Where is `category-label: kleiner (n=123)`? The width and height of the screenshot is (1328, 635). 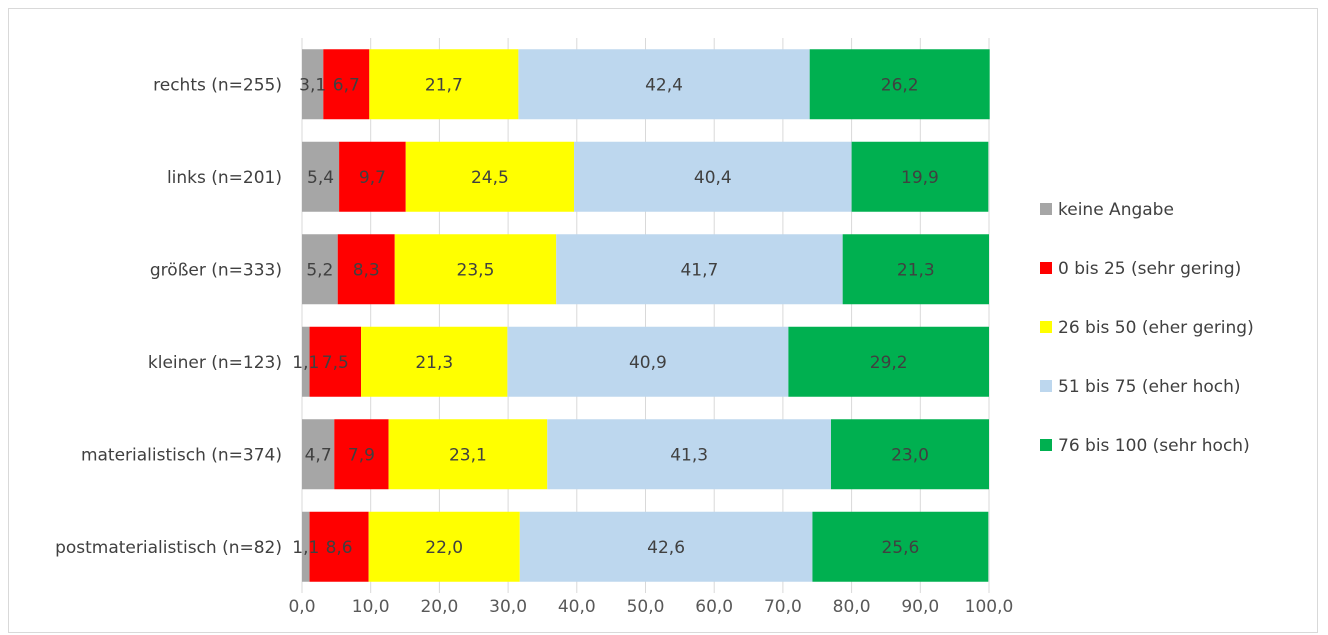 category-label: kleiner (n=123) is located at coordinates (215, 363).